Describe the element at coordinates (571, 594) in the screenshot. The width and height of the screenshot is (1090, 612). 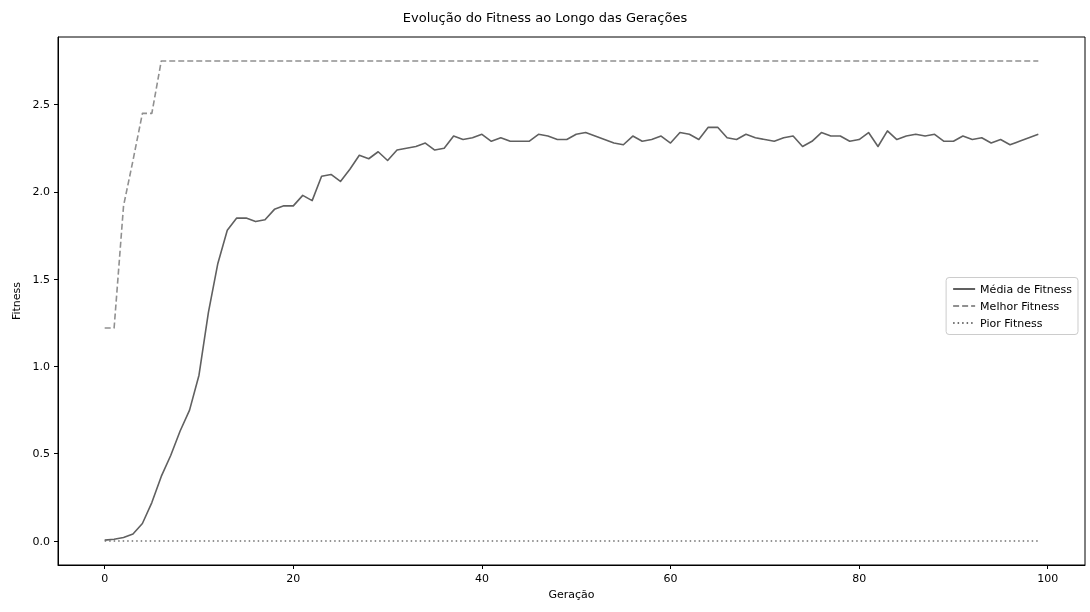
I see `x-axis-title: Geração` at that location.